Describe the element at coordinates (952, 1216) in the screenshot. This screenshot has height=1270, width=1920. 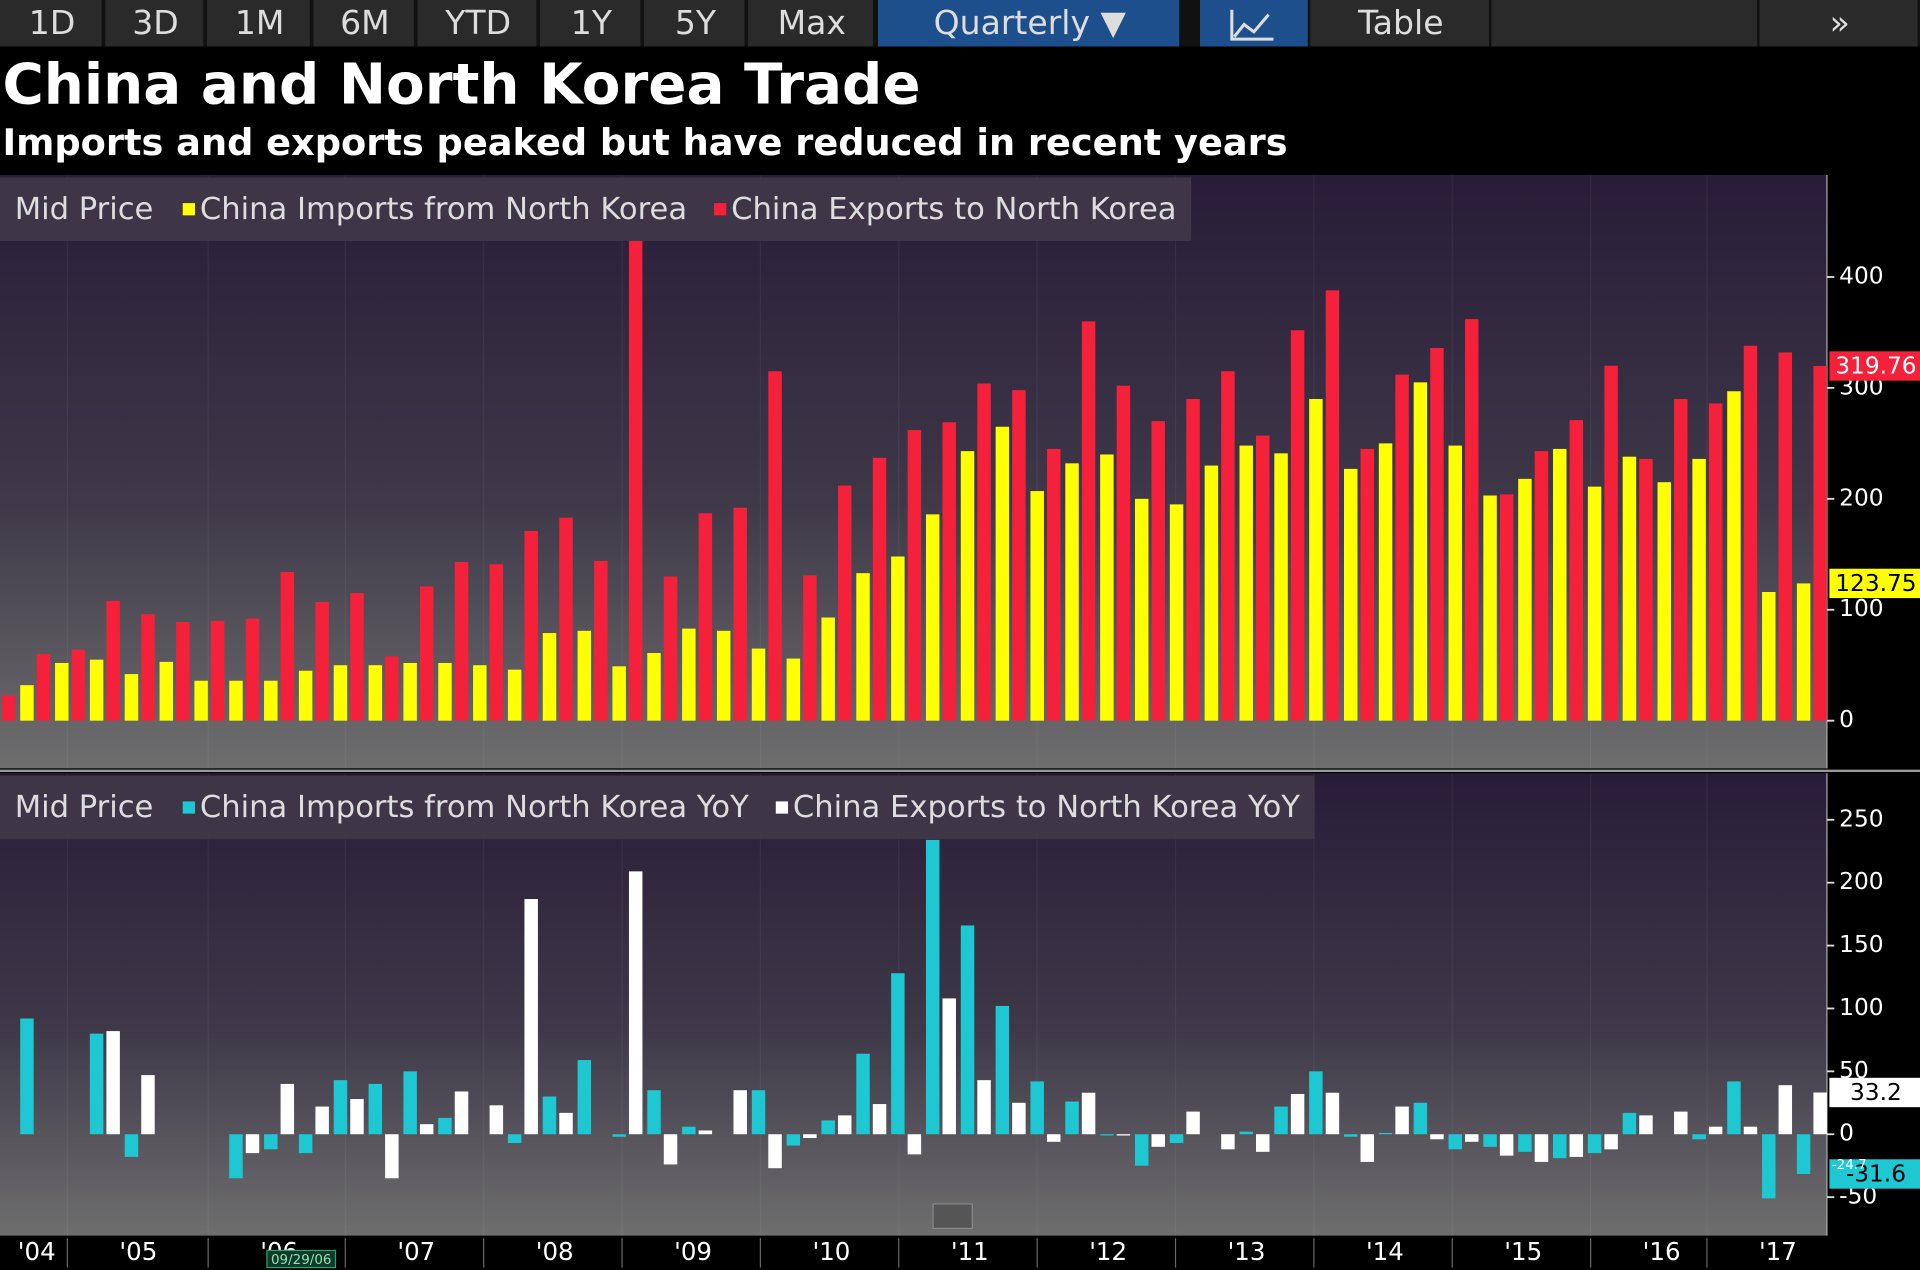
I see `zoom-button` at that location.